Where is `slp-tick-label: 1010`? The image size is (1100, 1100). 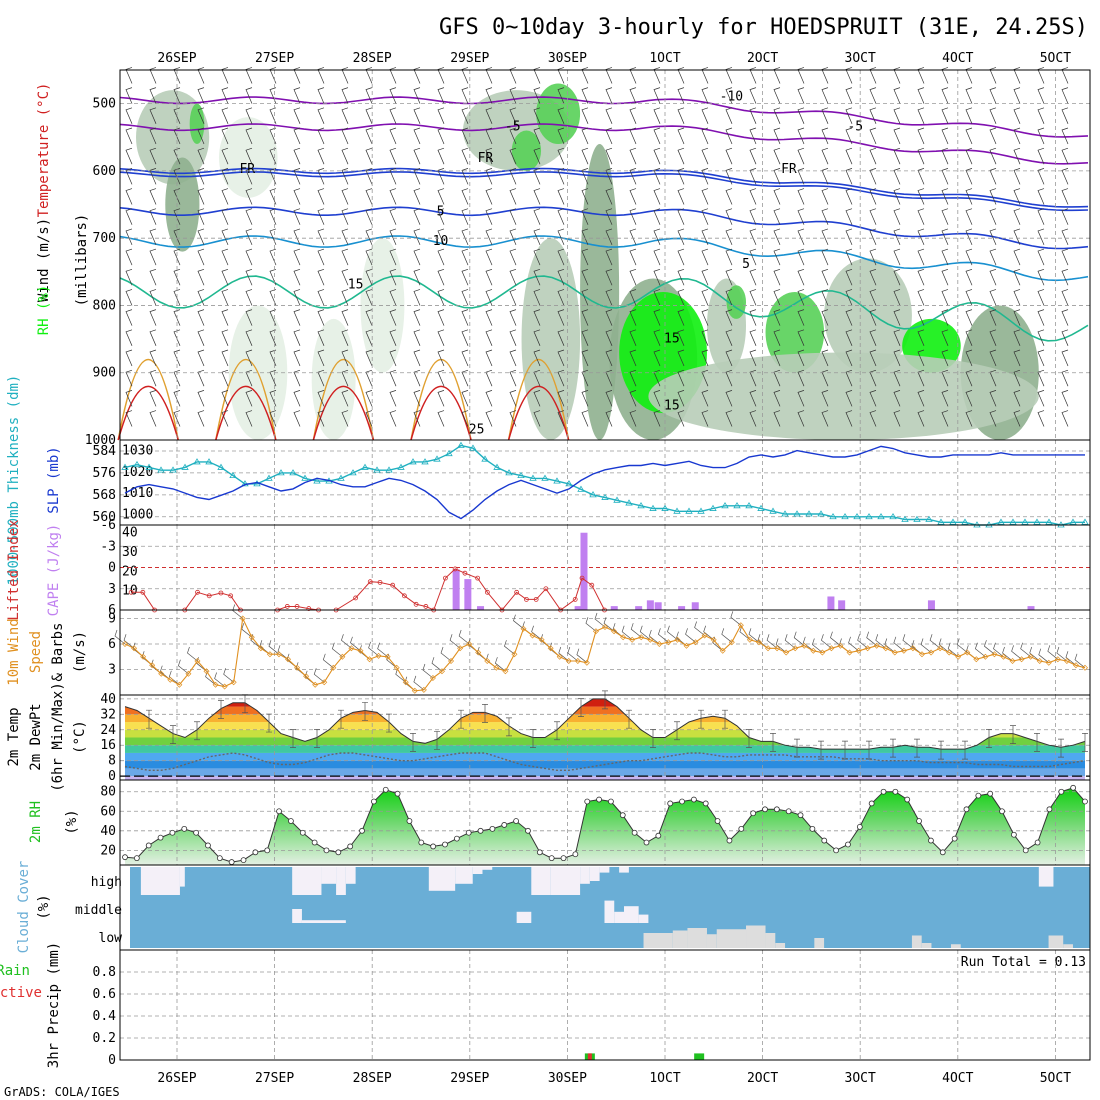
slp-tick-label: 1010 is located at coordinates (137, 493).